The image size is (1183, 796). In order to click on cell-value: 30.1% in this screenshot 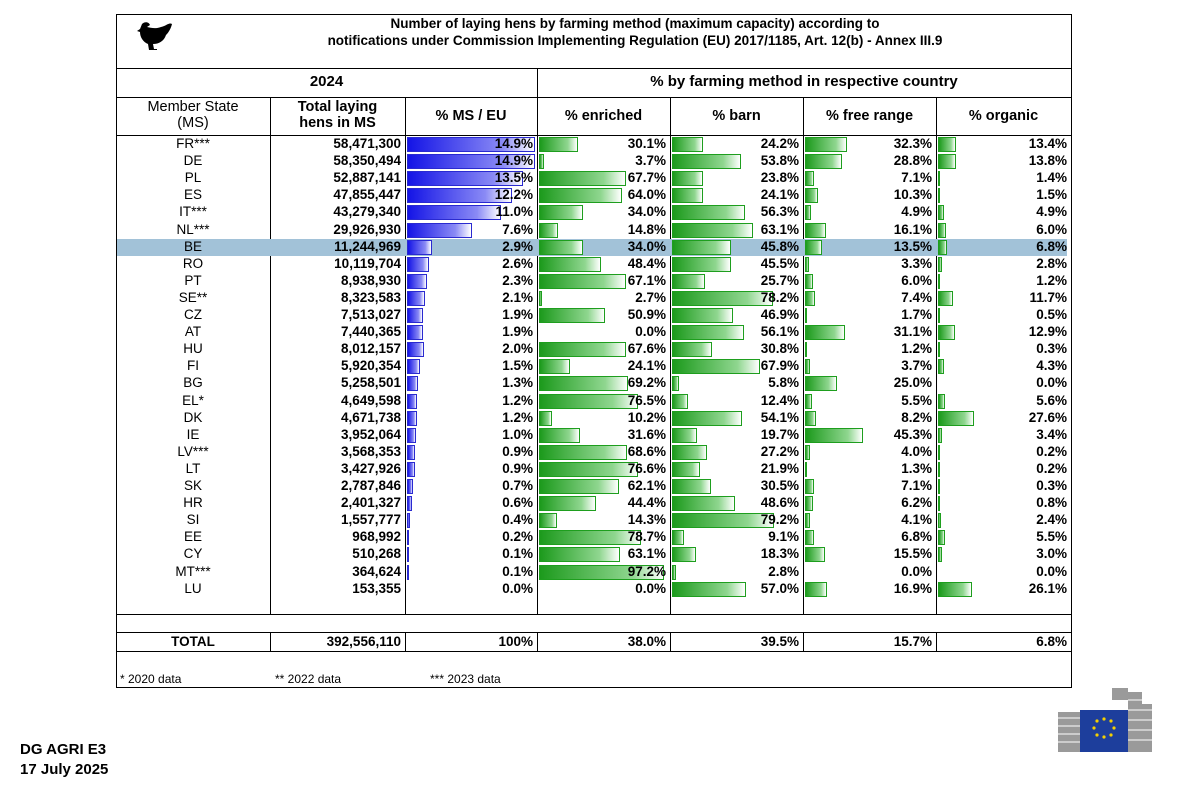, I will do `click(646, 143)`.